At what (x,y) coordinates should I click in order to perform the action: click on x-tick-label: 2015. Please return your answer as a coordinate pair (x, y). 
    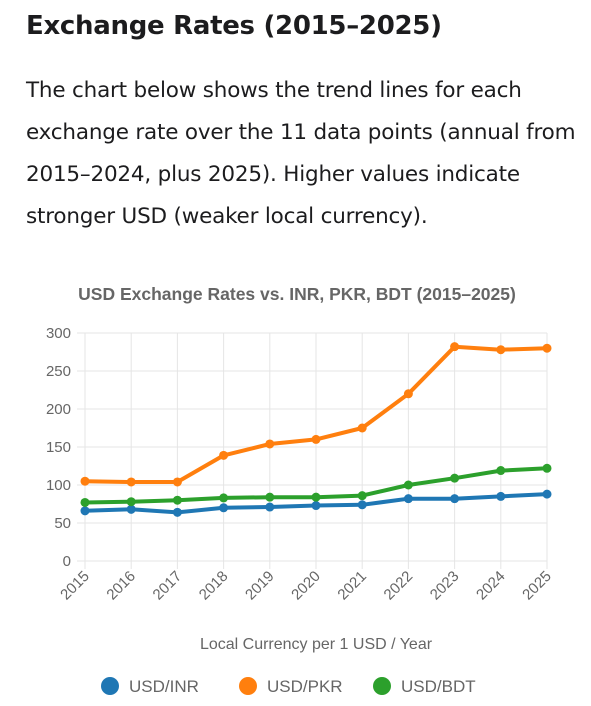
    Looking at the image, I should click on (75, 586).